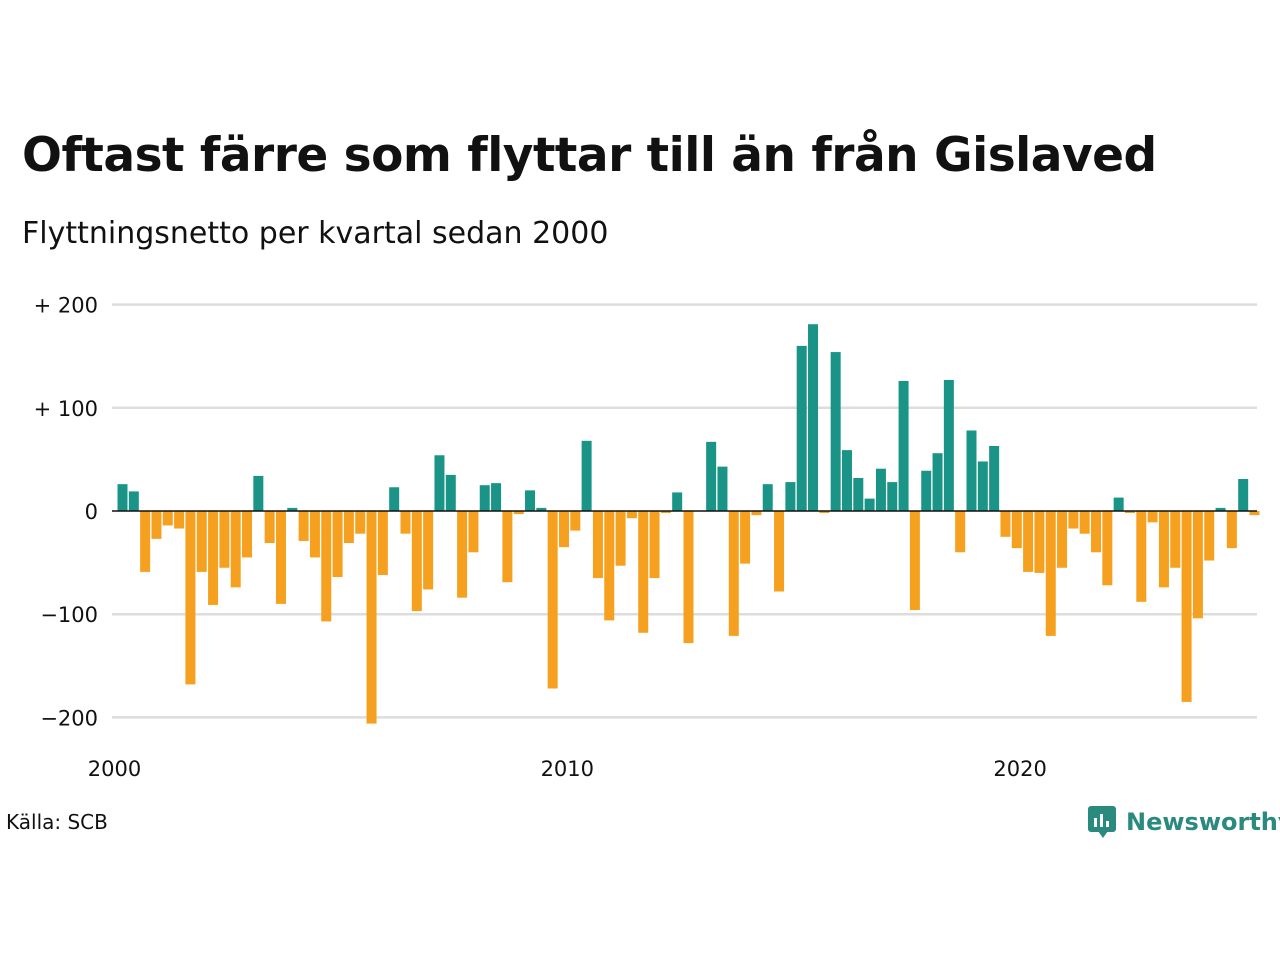 This screenshot has width=1280, height=960. What do you see at coordinates (91, 512) in the screenshot?
I see `y-tick-label: 0` at bounding box center [91, 512].